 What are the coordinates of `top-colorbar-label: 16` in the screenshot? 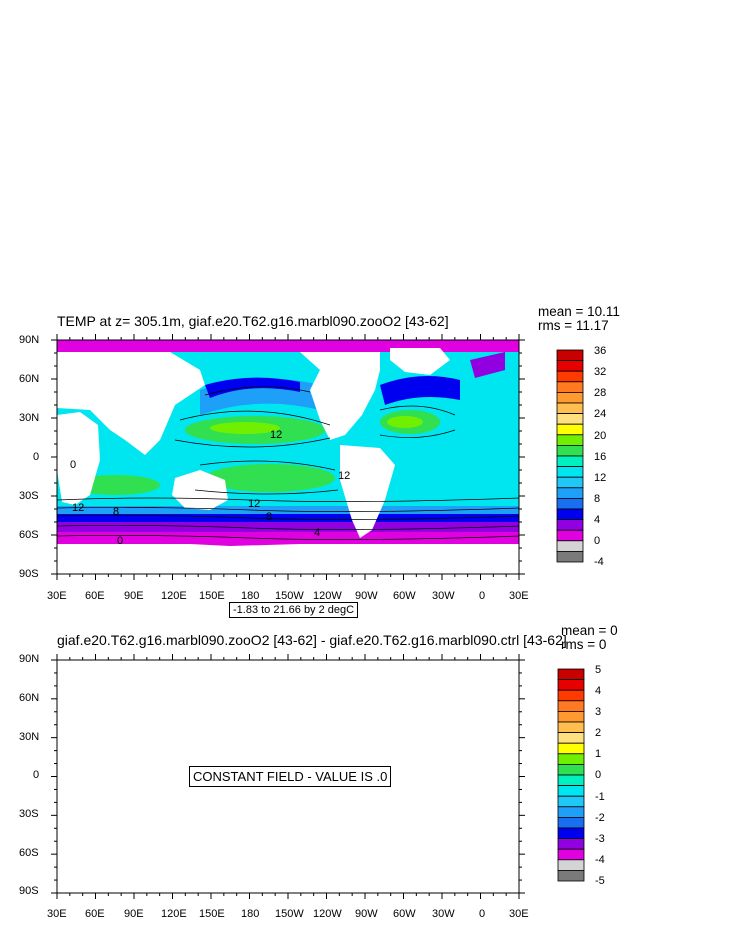 It's located at (600, 457).